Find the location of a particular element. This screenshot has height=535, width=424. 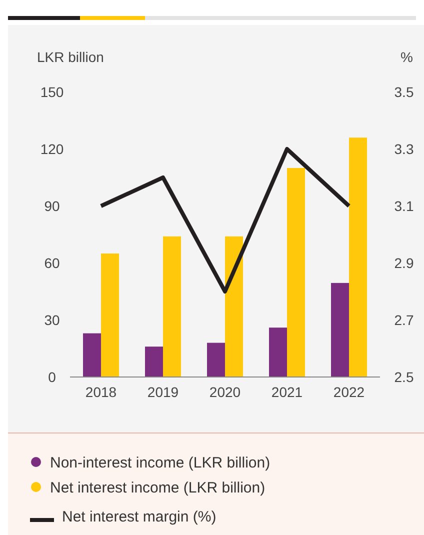

y2-axis-title: % is located at coordinates (406, 57).